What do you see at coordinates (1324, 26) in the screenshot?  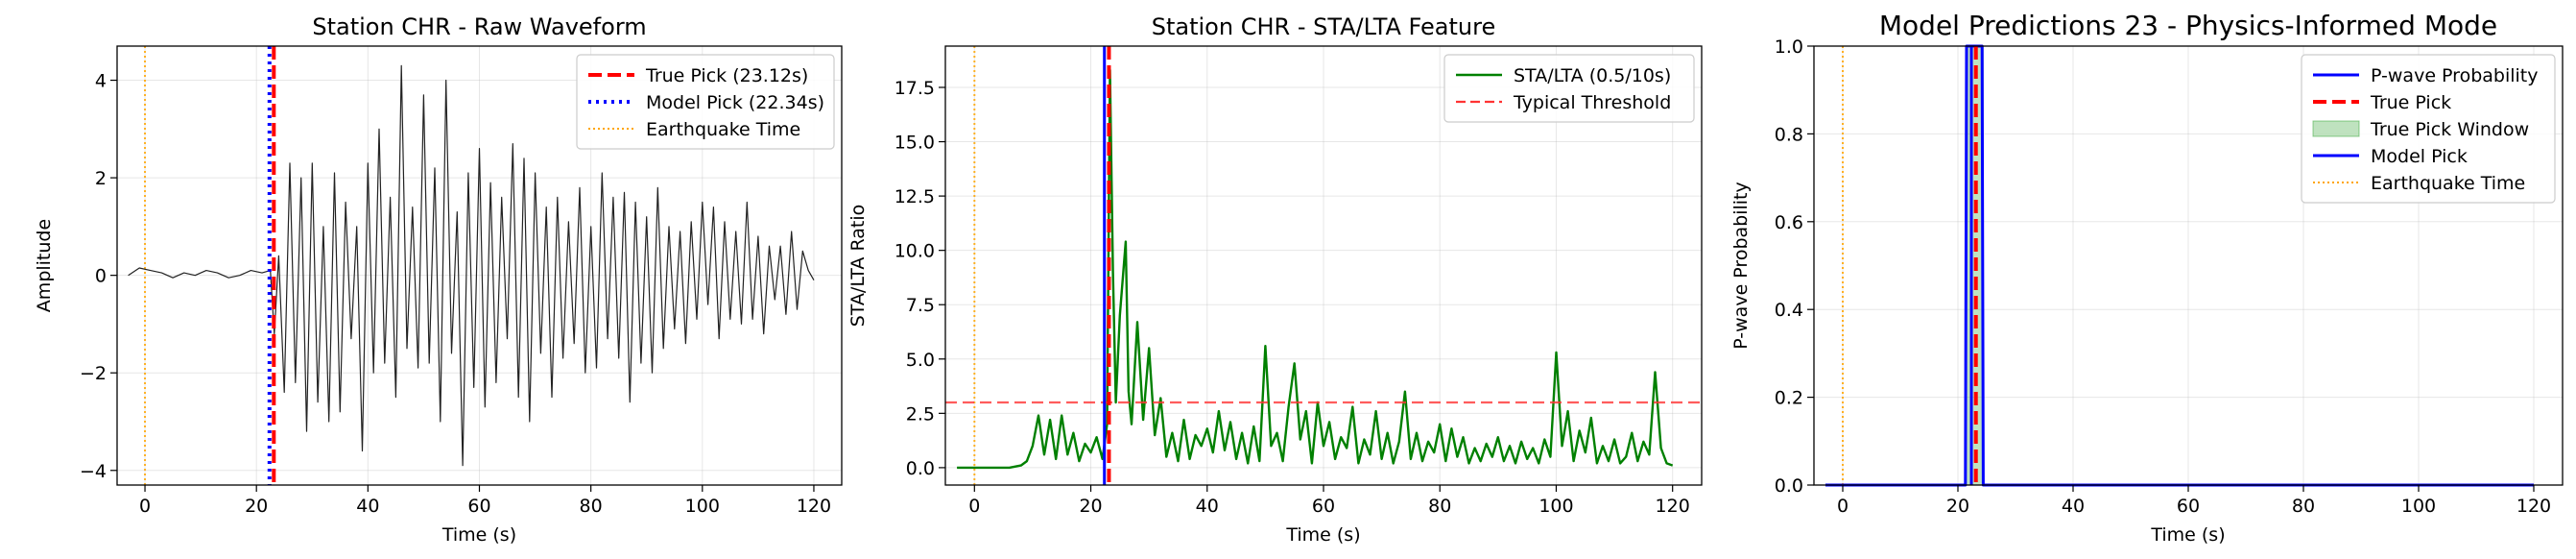 I see `chart-title: Station CHR - STA/LTA Feature` at bounding box center [1324, 26].